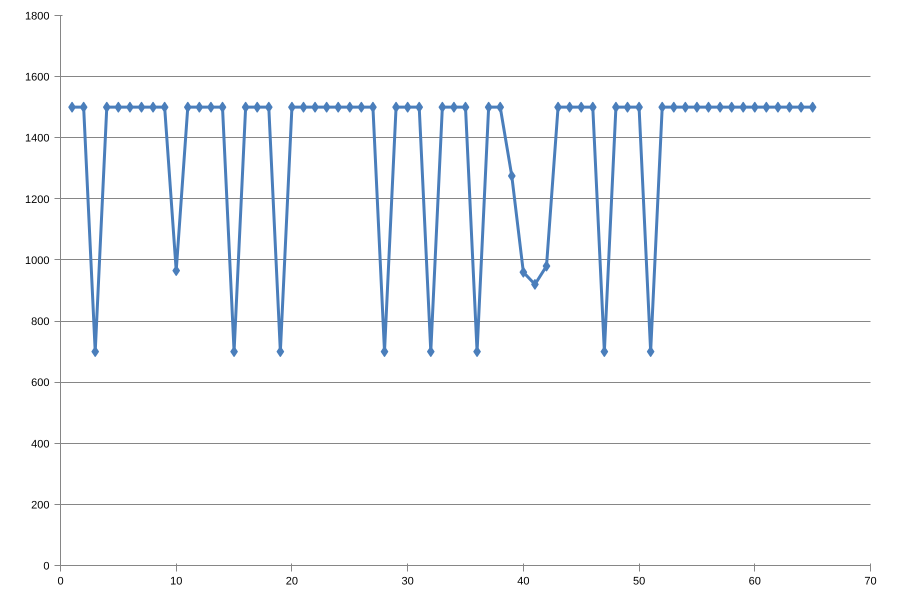 The image size is (916, 605). Describe the element at coordinates (408, 582) in the screenshot. I see `x-tick-label: 30` at that location.